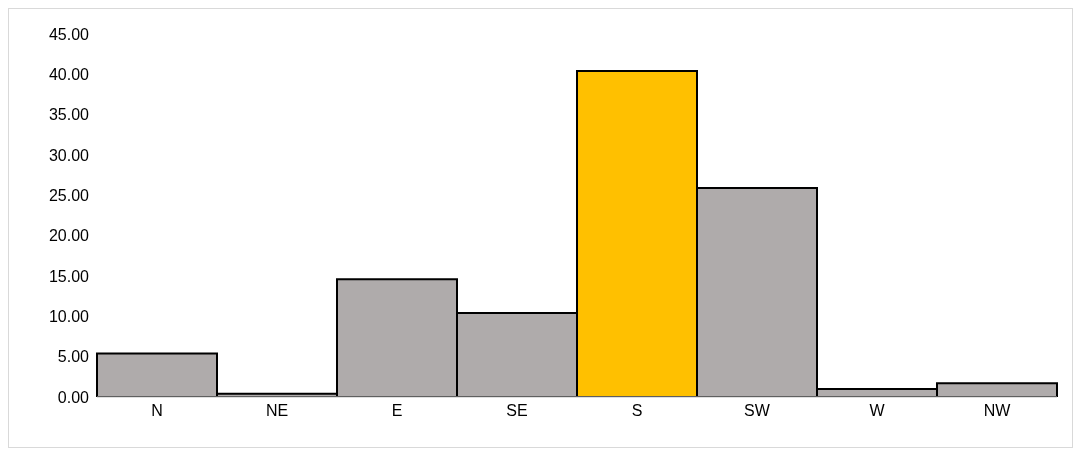 This screenshot has width=1081, height=456. What do you see at coordinates (397, 411) in the screenshot?
I see `x-tick-label: E` at bounding box center [397, 411].